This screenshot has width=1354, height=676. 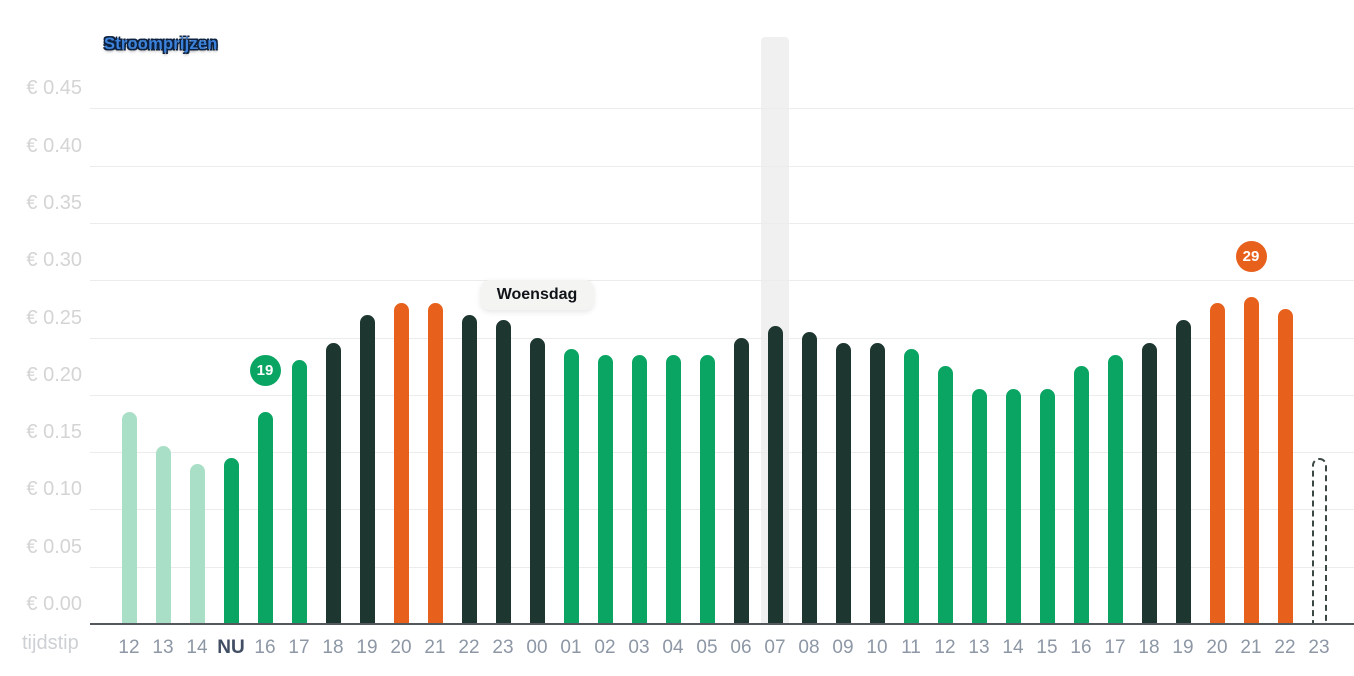 I want to click on y-tick-label: € 0.20, so click(x=54, y=374).